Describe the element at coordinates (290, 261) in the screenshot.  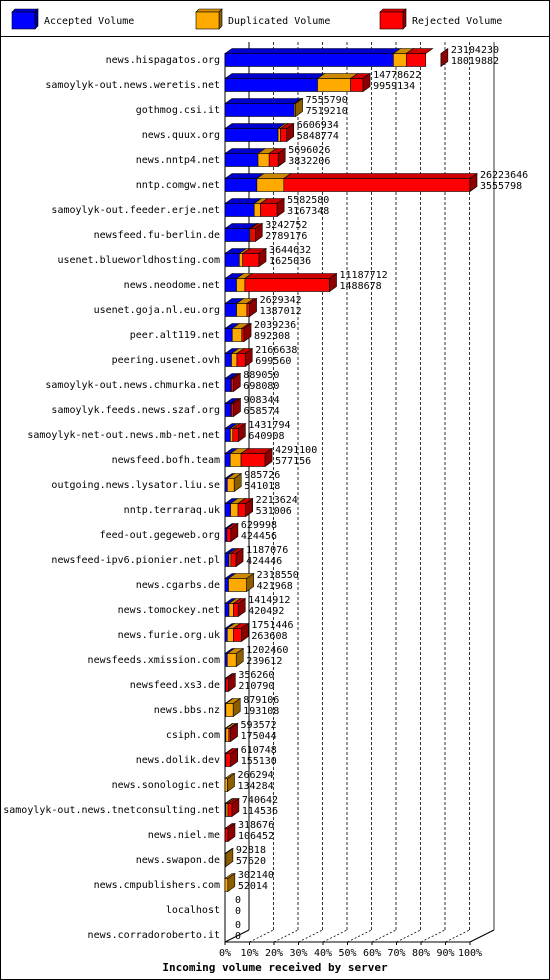
I see `bar-accepted-label: 1625036` at that location.